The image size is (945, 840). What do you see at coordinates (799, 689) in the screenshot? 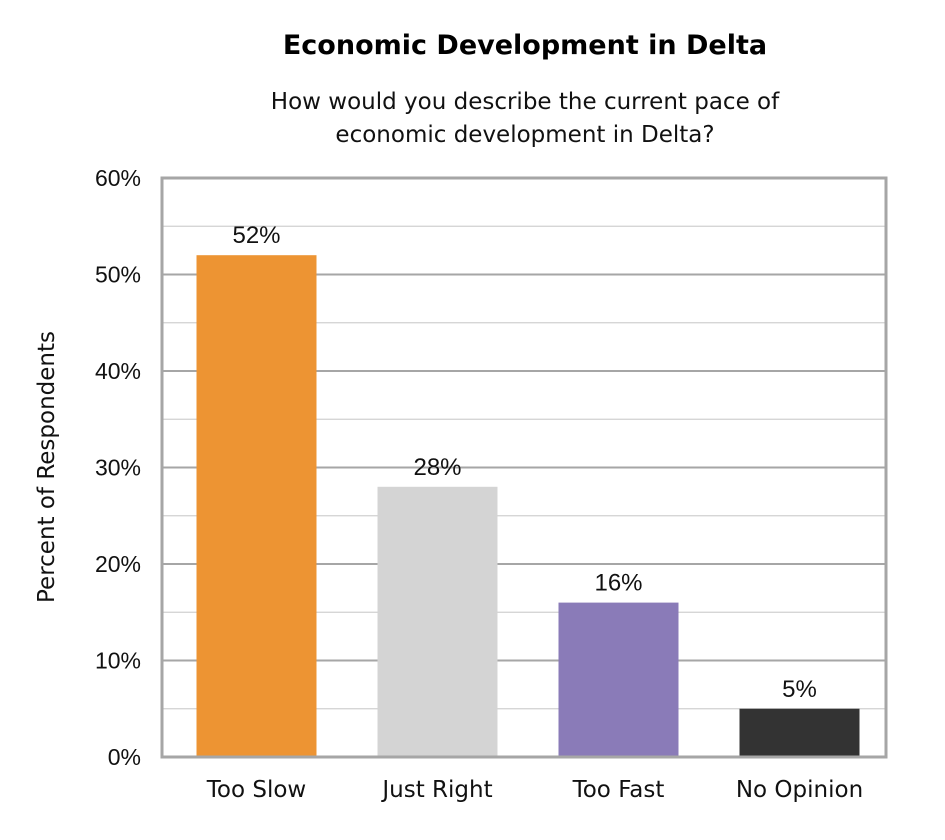
I see `data-label: 5%` at bounding box center [799, 689].